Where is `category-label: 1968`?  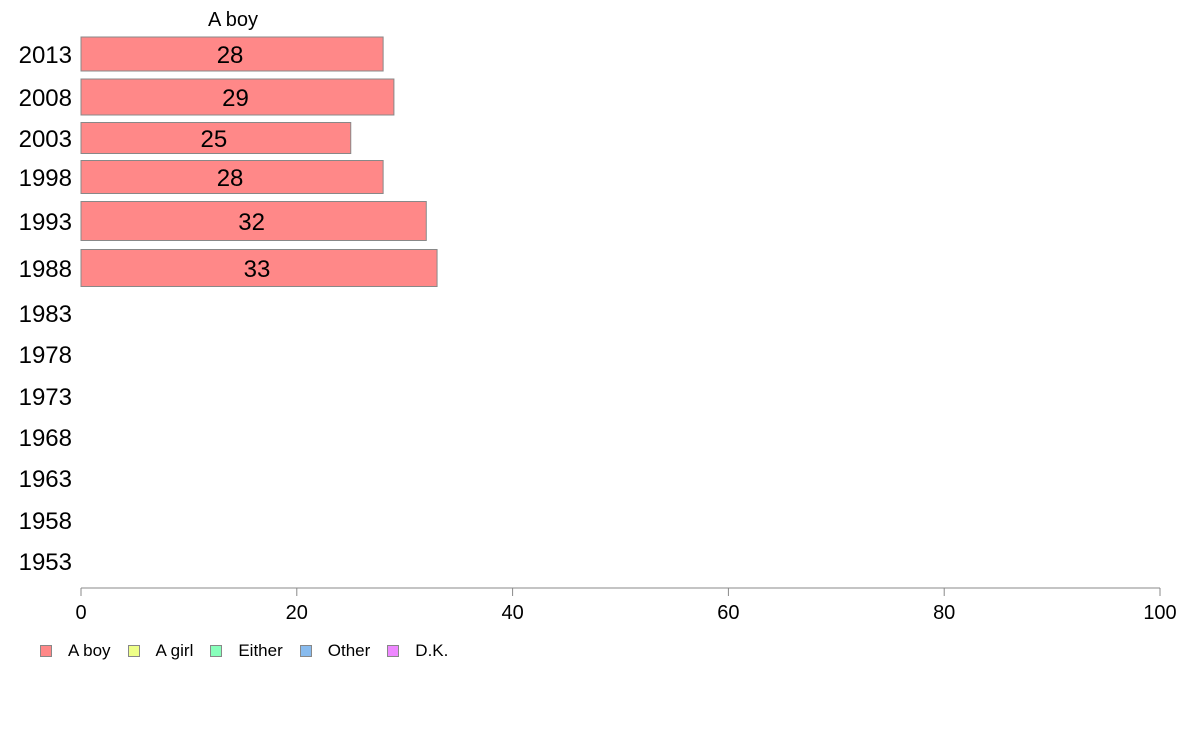
category-label: 1968 is located at coordinates (45, 438).